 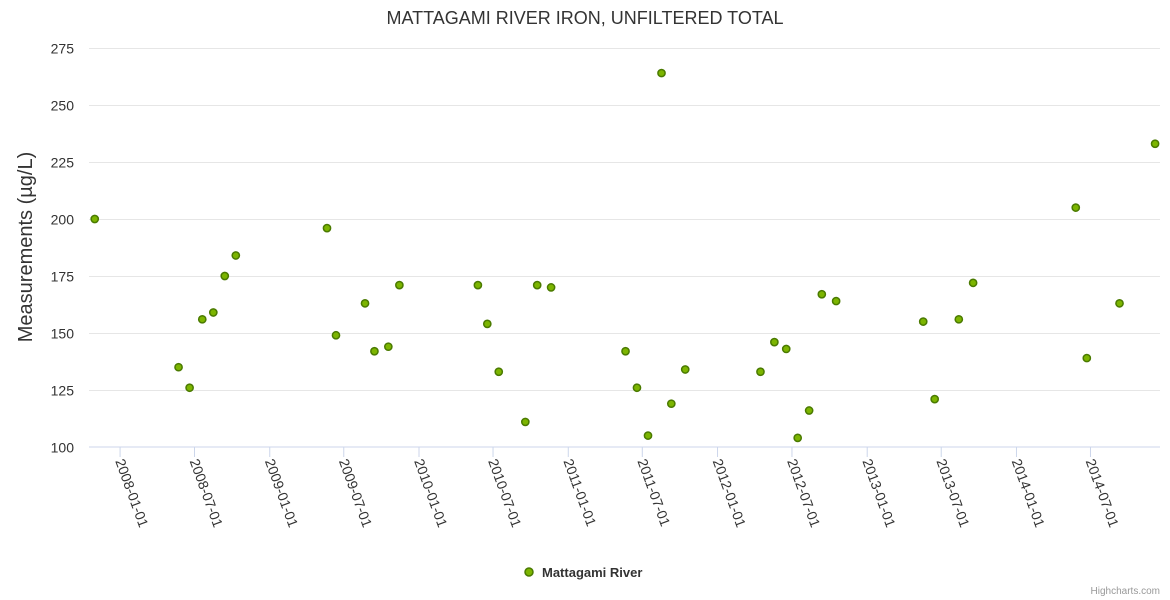 What do you see at coordinates (282, 493) in the screenshot?
I see `x-tick-label: 2009-01-01` at bounding box center [282, 493].